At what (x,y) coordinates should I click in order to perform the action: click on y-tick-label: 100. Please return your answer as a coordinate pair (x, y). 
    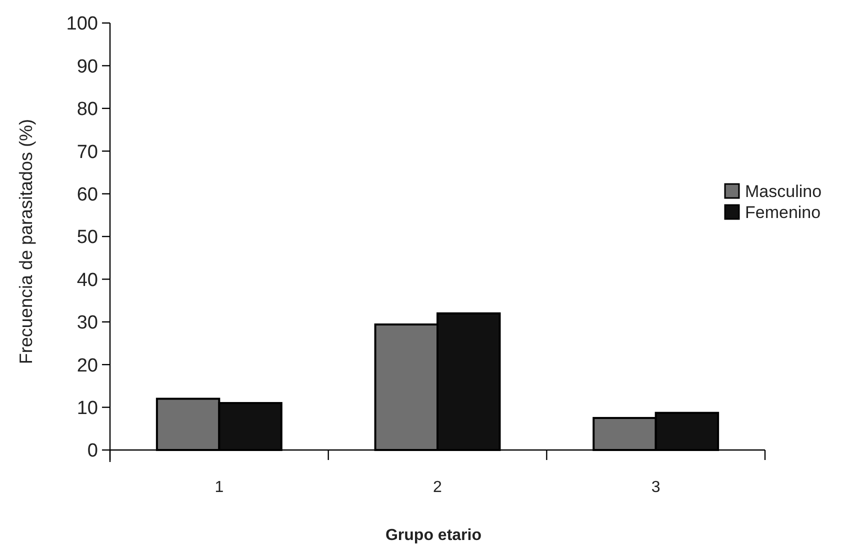
    Looking at the image, I should click on (82, 24).